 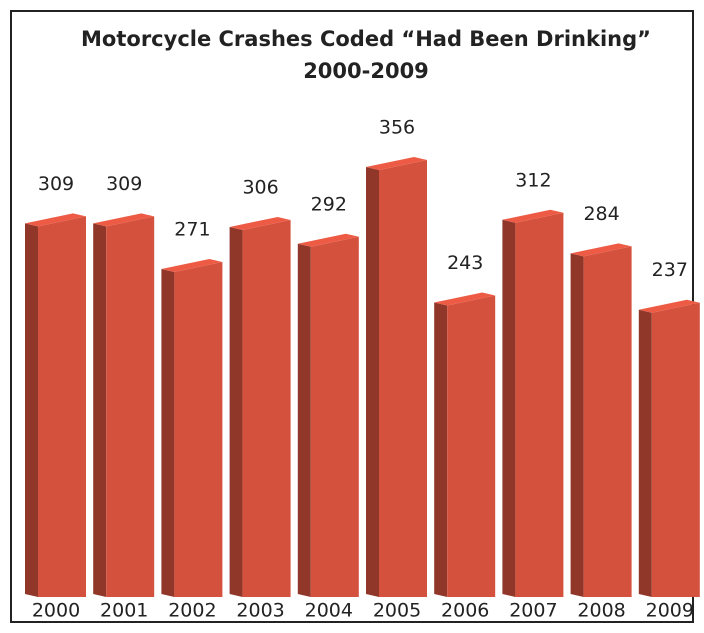 What do you see at coordinates (601, 611) in the screenshot?
I see `x-tick-label: 2008` at bounding box center [601, 611].